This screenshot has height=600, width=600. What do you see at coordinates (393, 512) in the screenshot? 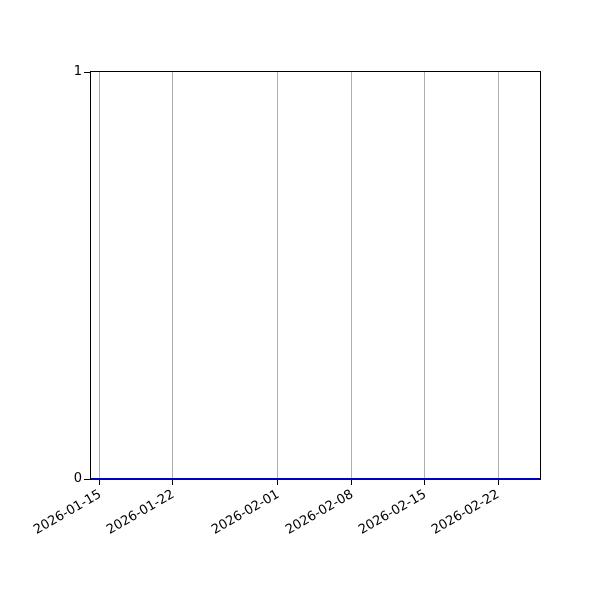
I see `x-tick-label: 2026-02-15` at bounding box center [393, 512].